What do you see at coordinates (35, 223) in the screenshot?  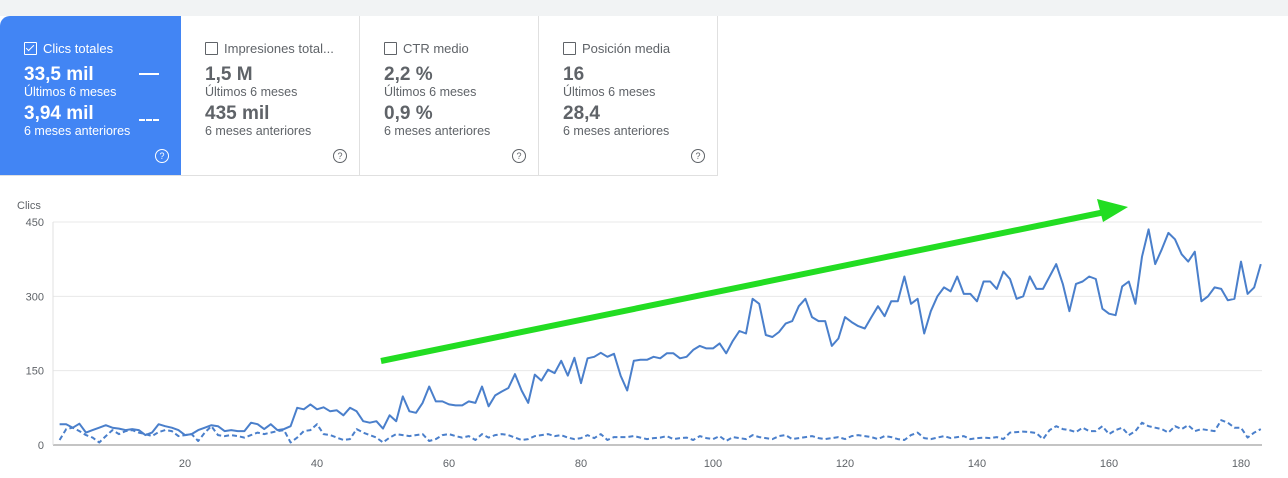 I see `y-tick-label: 450` at bounding box center [35, 223].